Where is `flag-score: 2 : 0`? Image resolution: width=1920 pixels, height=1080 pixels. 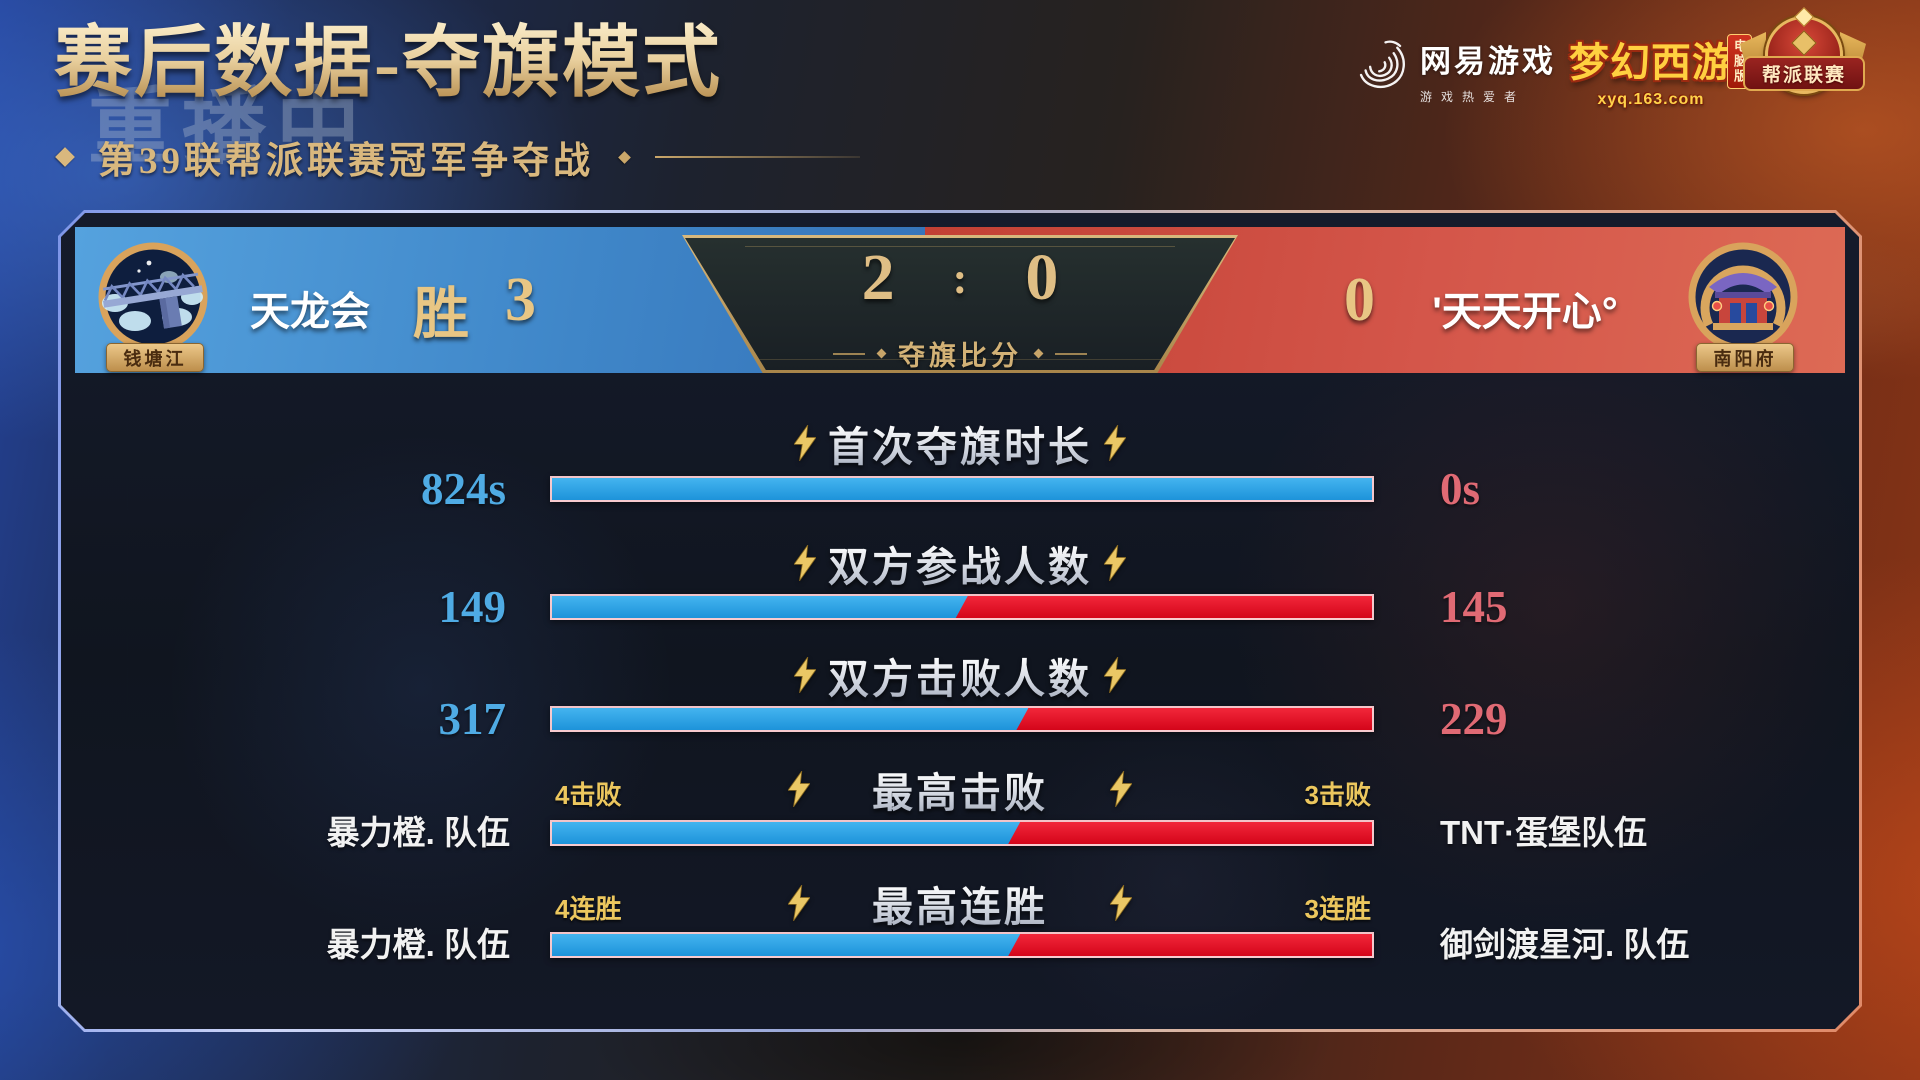 flag-score: 2 : 0 is located at coordinates (960, 278).